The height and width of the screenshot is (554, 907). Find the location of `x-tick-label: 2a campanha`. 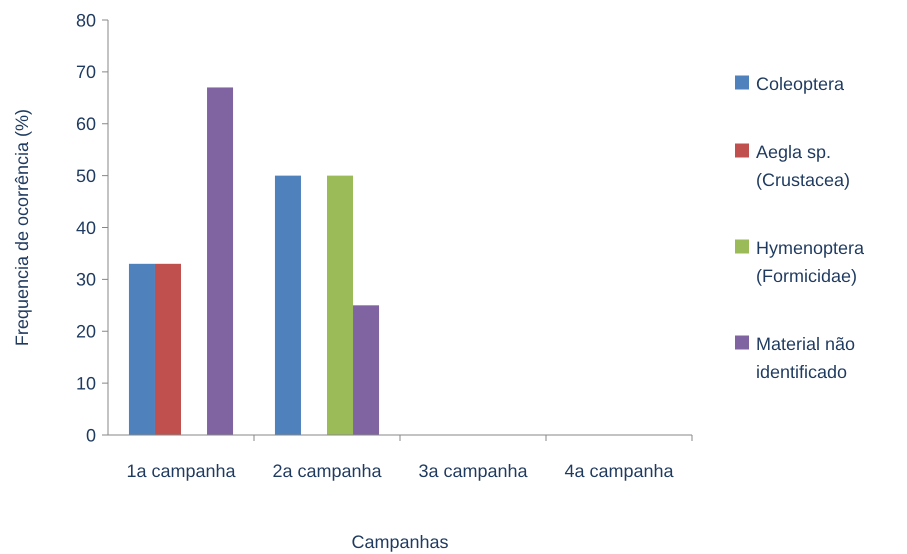

x-tick-label: 2a campanha is located at coordinates (327, 471).